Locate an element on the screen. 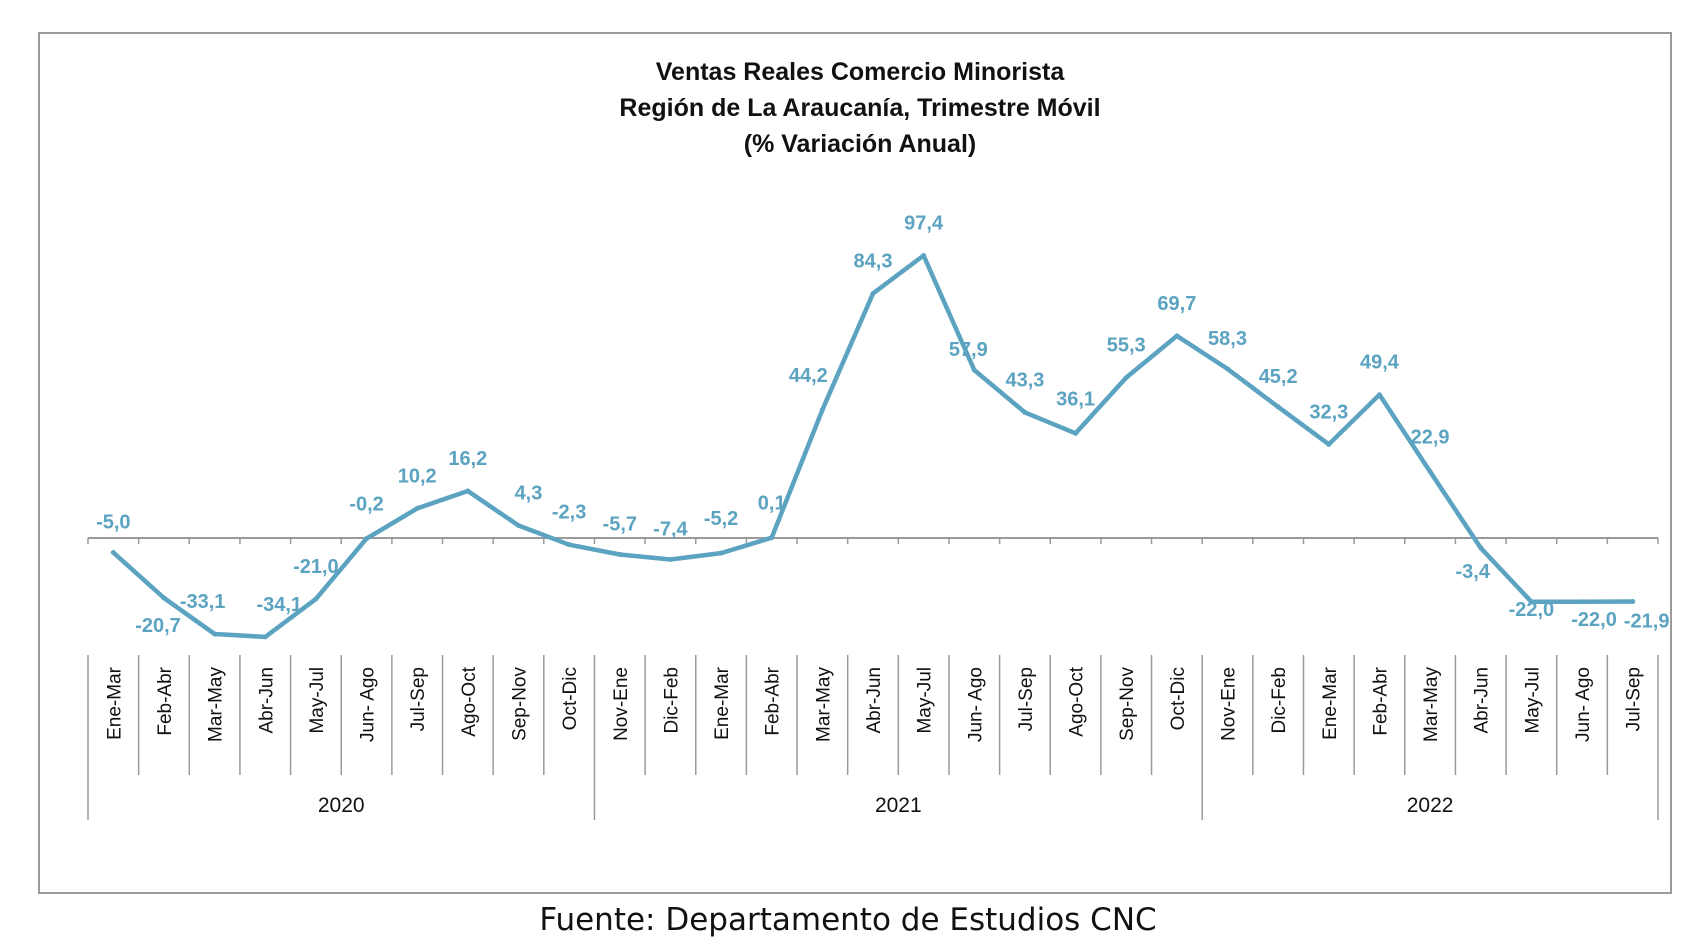 Image resolution: width=1696 pixels, height=944 pixels. data-label: -7,4 is located at coordinates (670, 529).